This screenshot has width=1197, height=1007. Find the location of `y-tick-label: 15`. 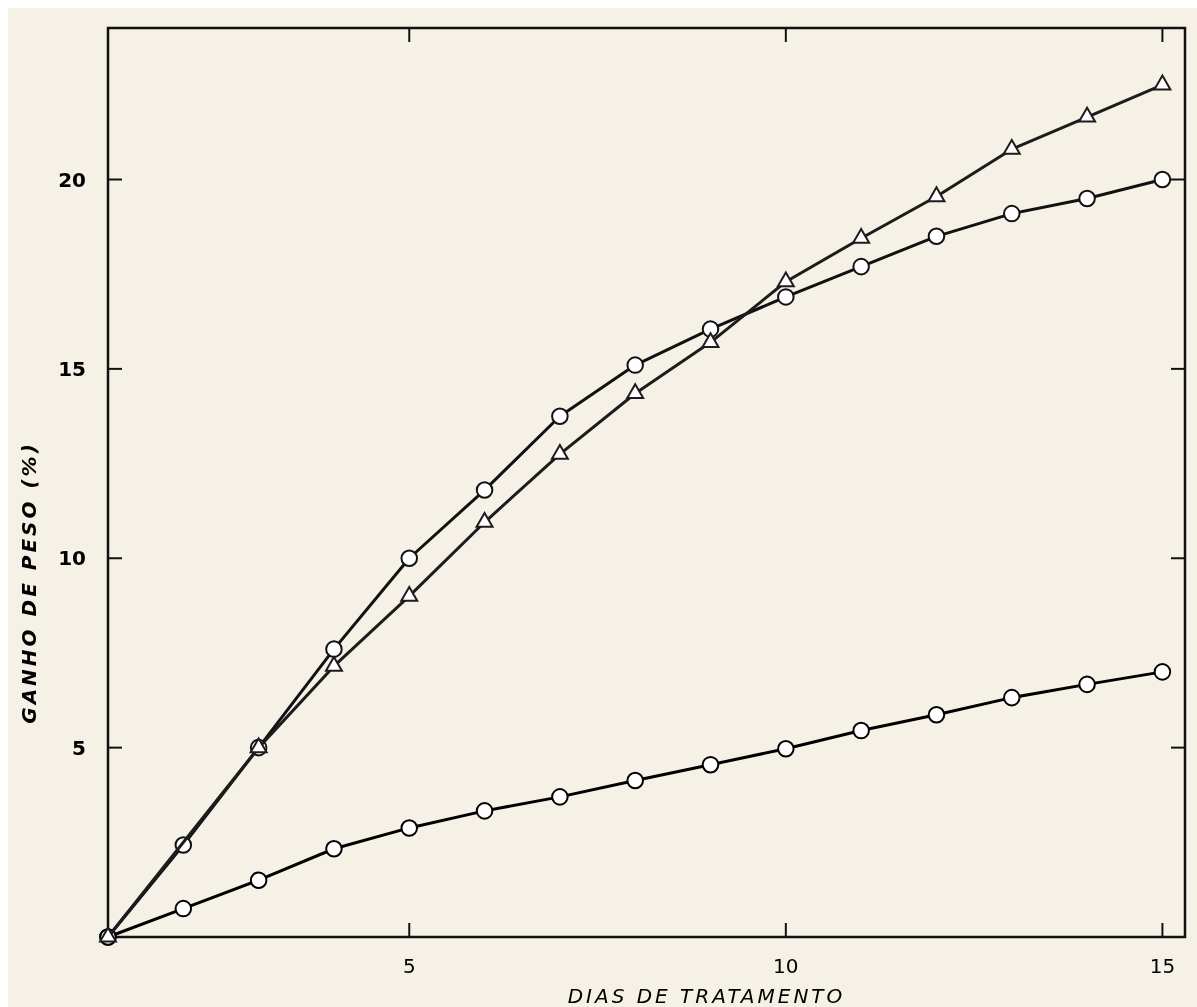

y-tick-label: 15 is located at coordinates (72, 368).